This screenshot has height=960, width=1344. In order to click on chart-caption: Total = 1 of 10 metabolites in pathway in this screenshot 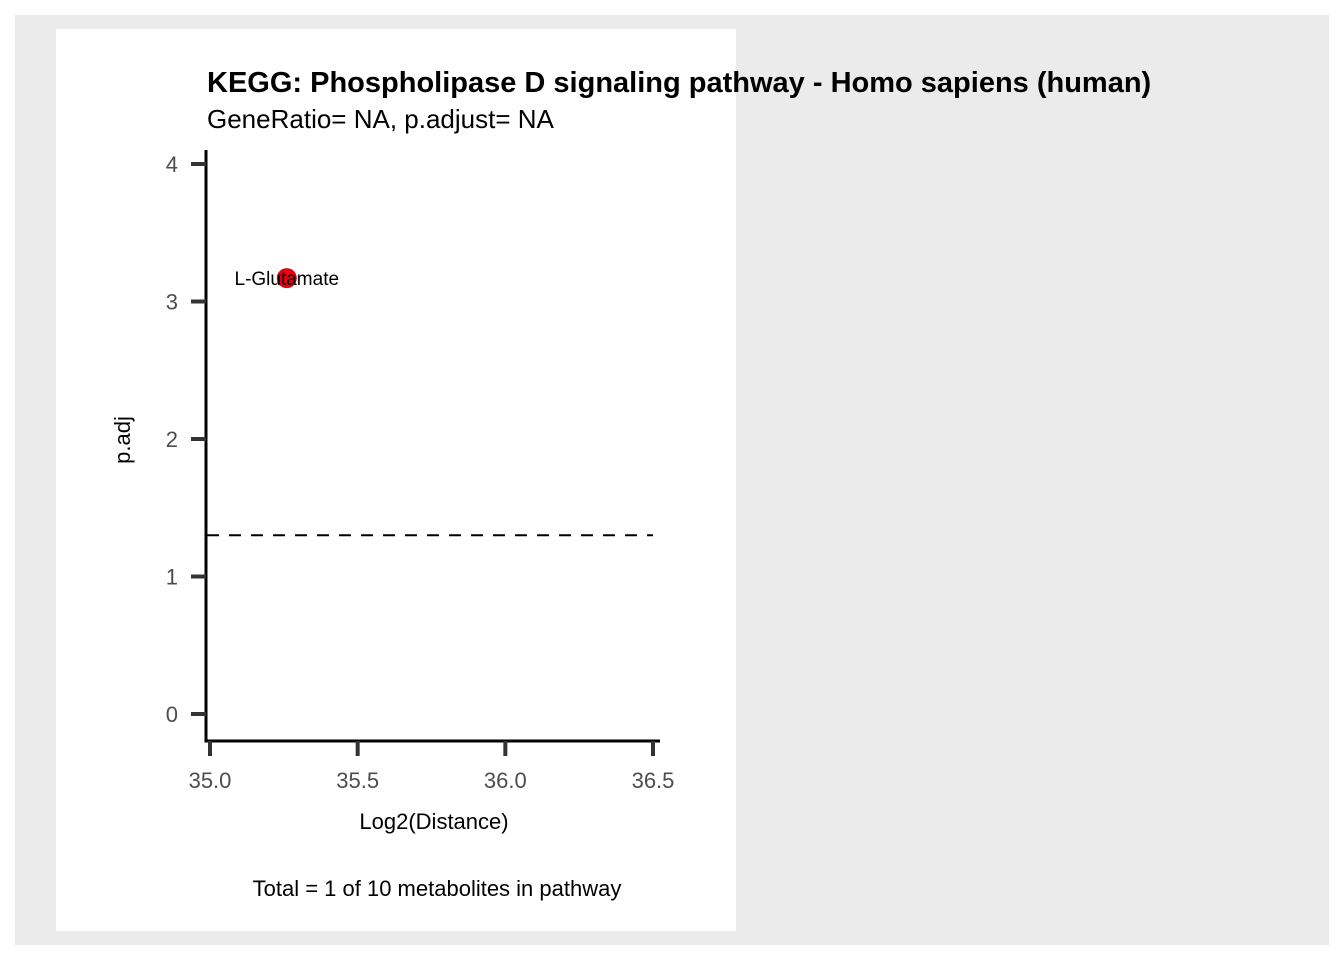, I will do `click(437, 888)`.